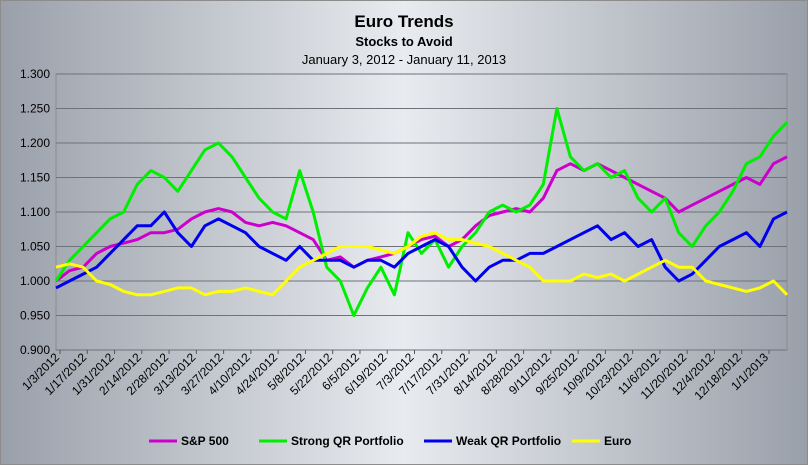 This screenshot has height=465, width=808. Describe the element at coordinates (35, 247) in the screenshot. I see `y-tick-label: 1.050` at that location.